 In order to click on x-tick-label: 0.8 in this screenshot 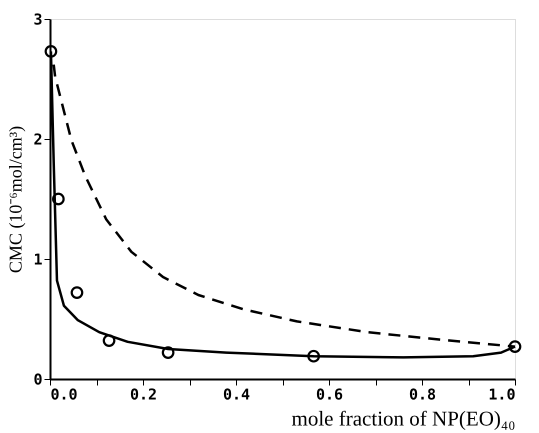, I will do `click(422, 395)`.